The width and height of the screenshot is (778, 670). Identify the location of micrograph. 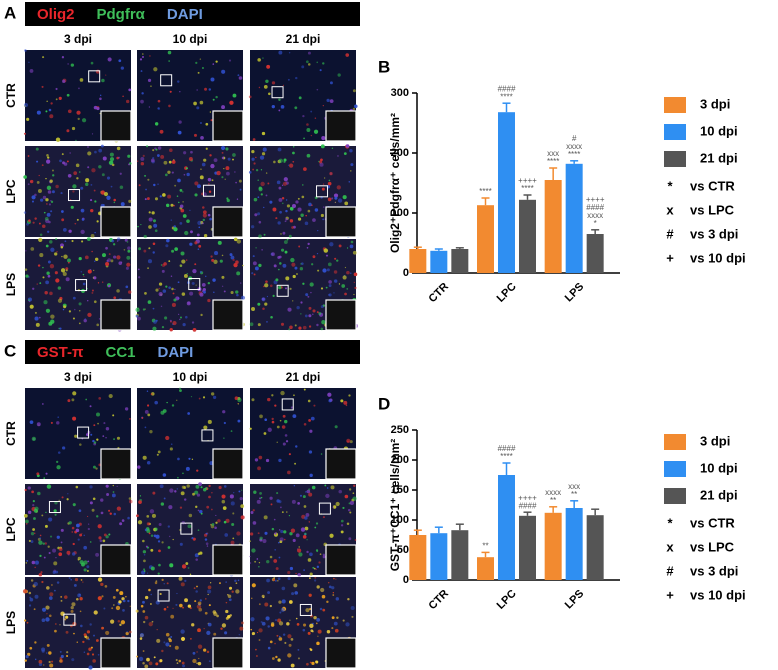
(303, 622).